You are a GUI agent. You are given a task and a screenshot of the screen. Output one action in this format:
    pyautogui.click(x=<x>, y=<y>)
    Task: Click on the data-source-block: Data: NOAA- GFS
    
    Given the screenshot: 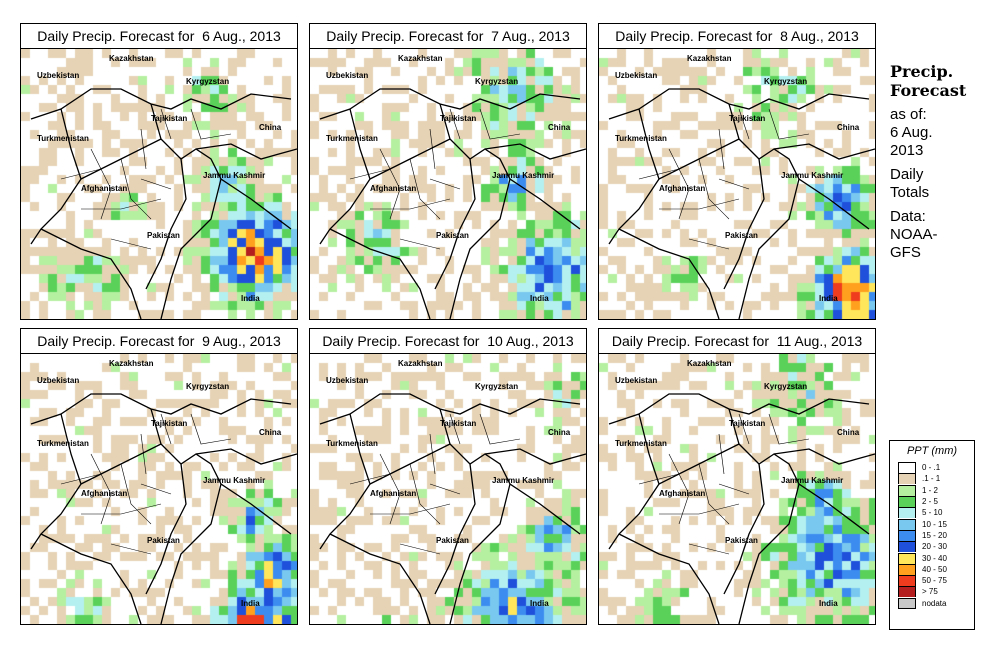 What is the action you would take?
    pyautogui.click(x=935, y=235)
    